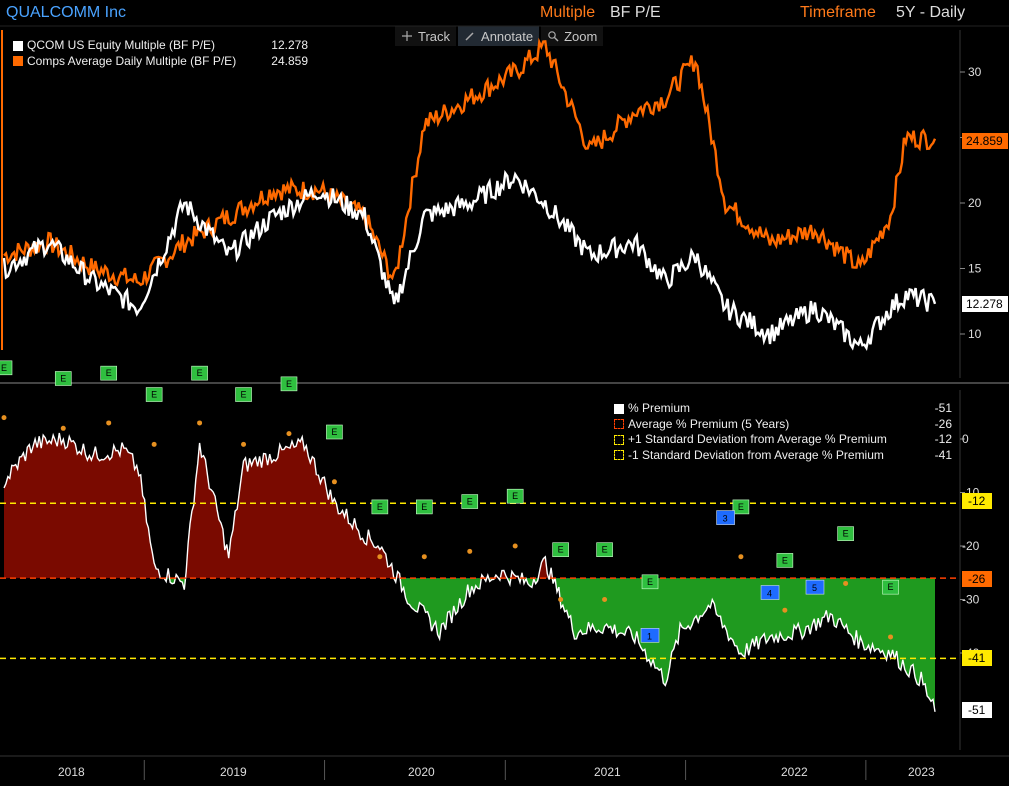  I want to click on annotate-button: Annotate, so click(499, 36).